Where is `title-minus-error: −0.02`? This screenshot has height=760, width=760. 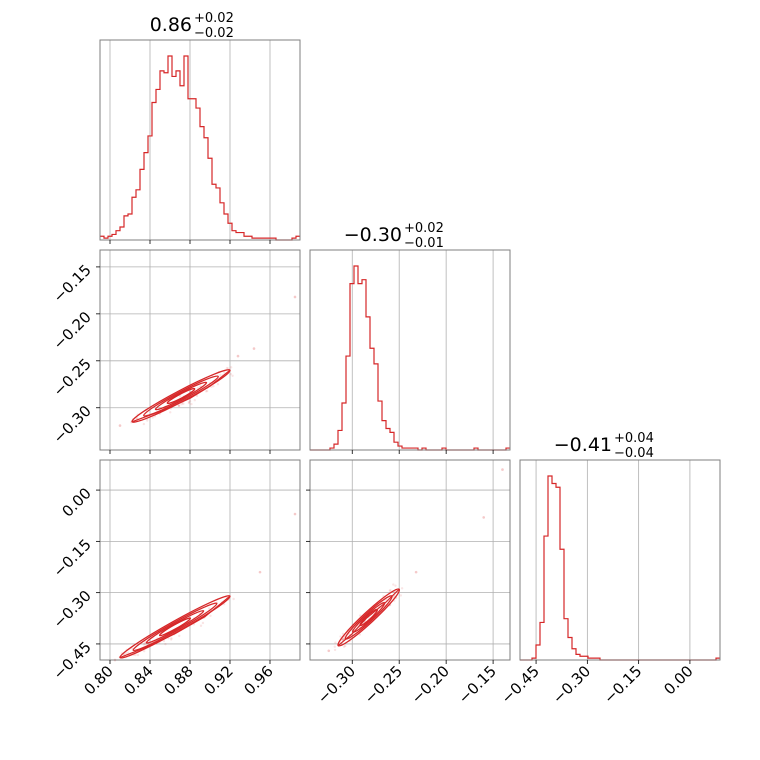 title-minus-error: −0.02 is located at coordinates (214, 33).